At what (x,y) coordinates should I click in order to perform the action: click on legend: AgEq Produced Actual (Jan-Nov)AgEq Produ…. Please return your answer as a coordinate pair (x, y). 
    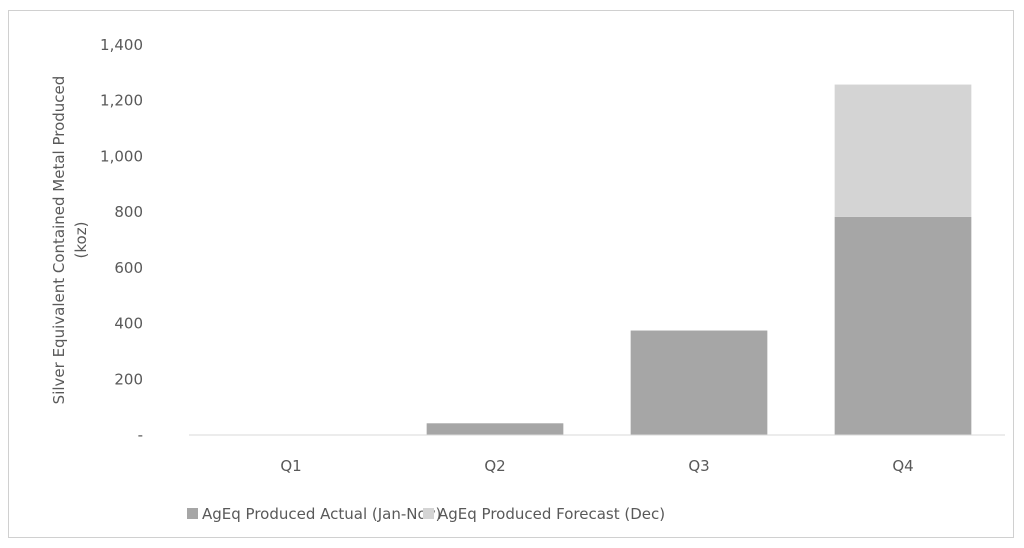
    Looking at the image, I should click on (426, 514).